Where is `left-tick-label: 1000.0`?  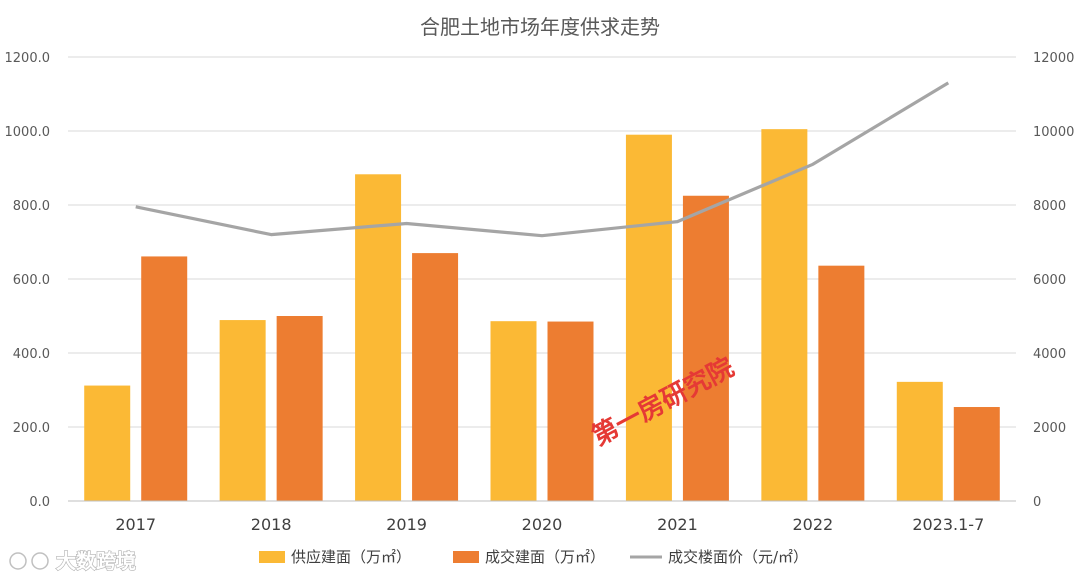 left-tick-label: 1000.0 is located at coordinates (28, 132).